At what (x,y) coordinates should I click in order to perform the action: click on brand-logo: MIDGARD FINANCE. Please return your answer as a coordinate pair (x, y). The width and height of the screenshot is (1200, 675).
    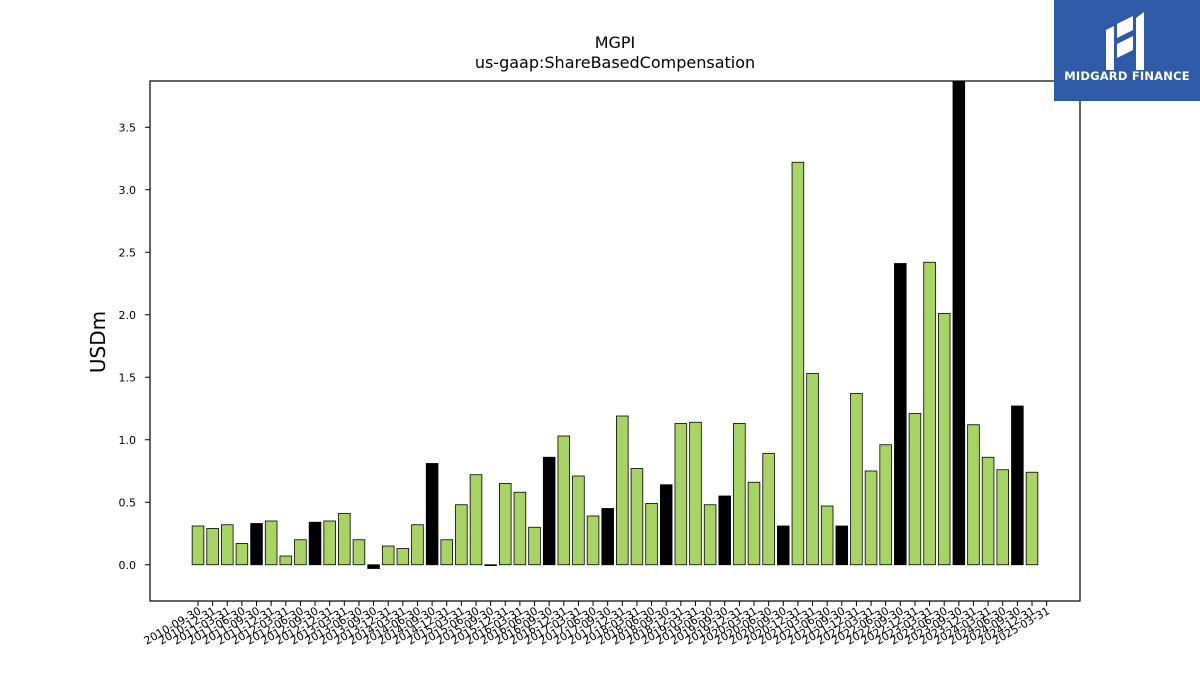
    Looking at the image, I should click on (1127, 50).